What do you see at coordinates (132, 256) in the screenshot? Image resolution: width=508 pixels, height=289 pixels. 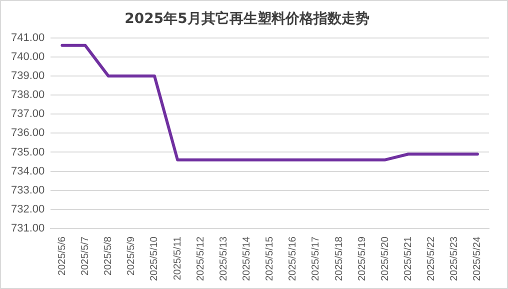 I see `x-tick-label: 2025/5/9` at bounding box center [132, 256].